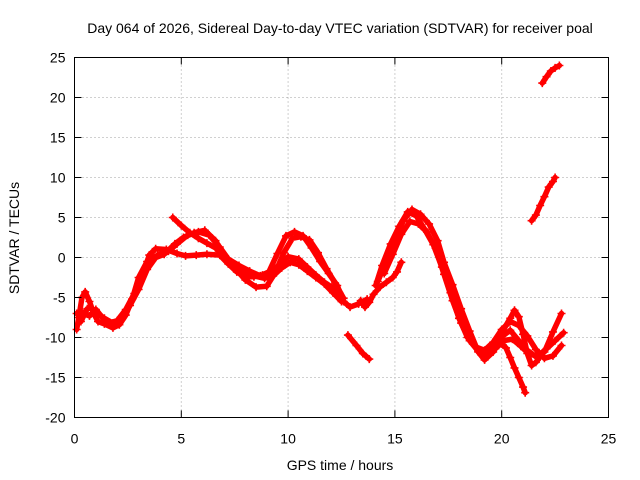 The image size is (640, 480). Describe the element at coordinates (340, 465) in the screenshot. I see `x-axis-title: GPS time / hours` at that location.